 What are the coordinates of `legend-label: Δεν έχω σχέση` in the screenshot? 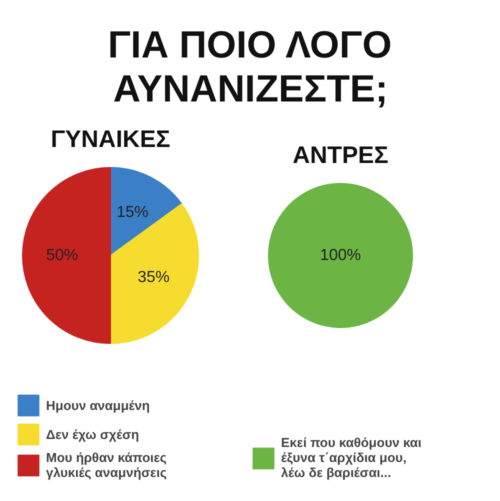 It's located at (93, 434).